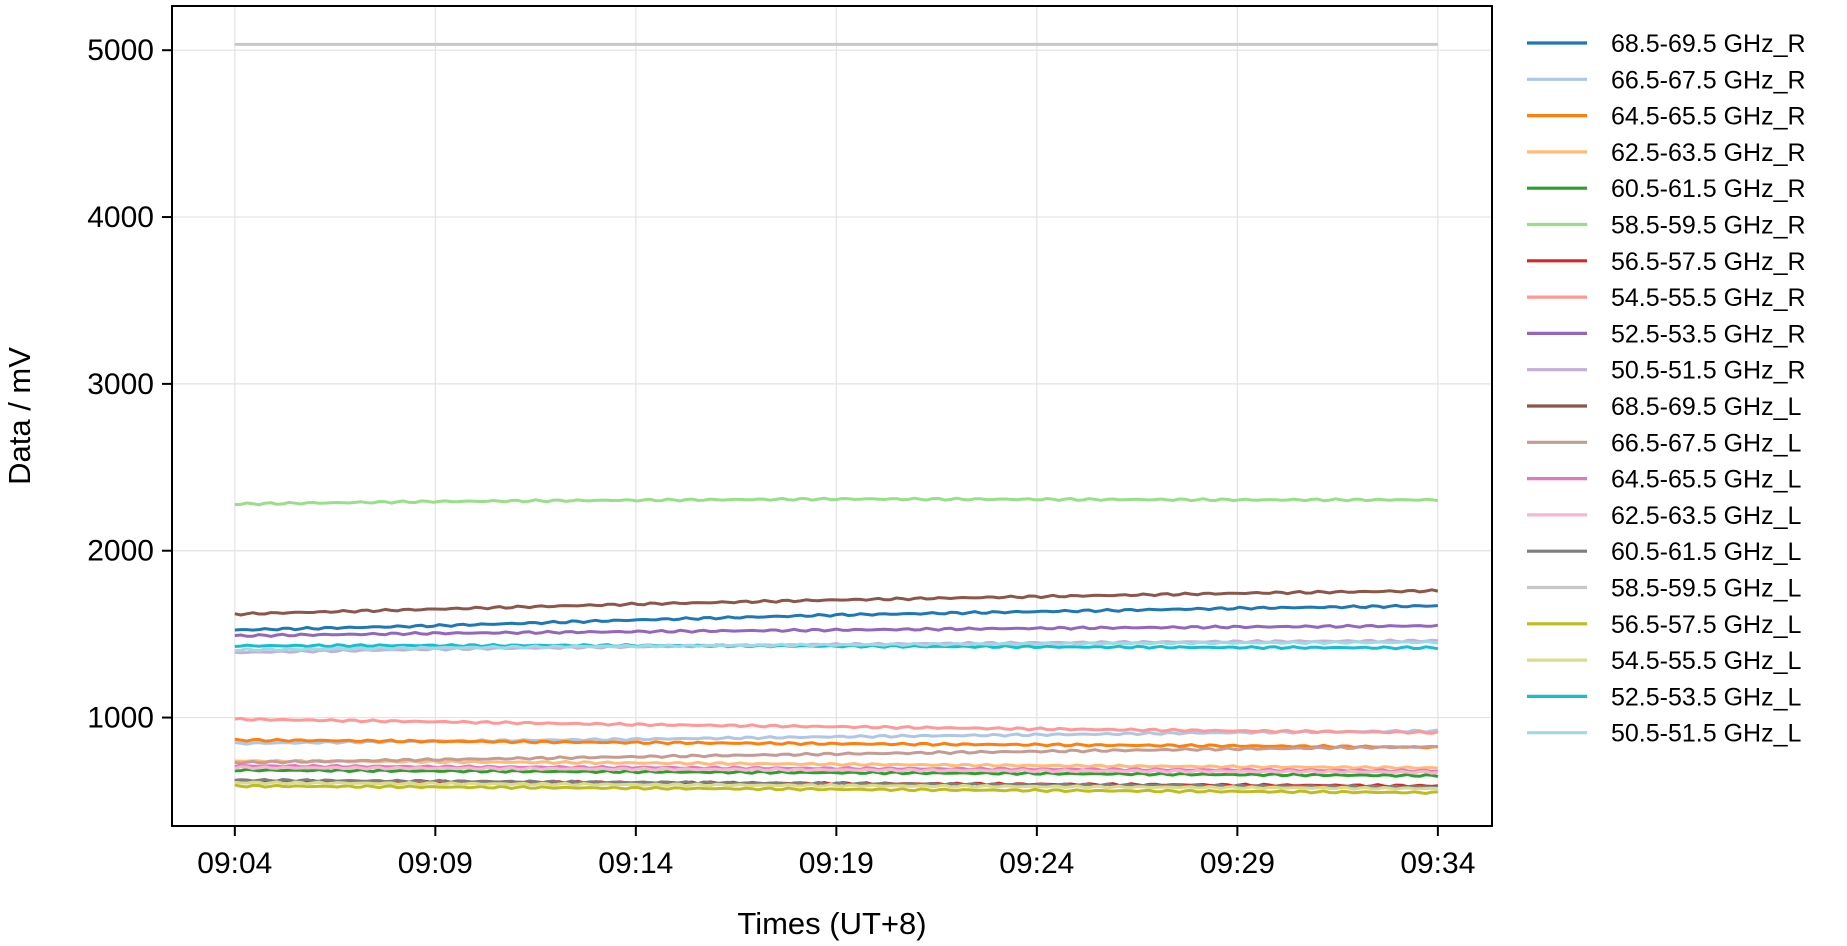 This screenshot has height=946, width=1847. I want to click on x-tick-label: 09:24, so click(1036, 863).